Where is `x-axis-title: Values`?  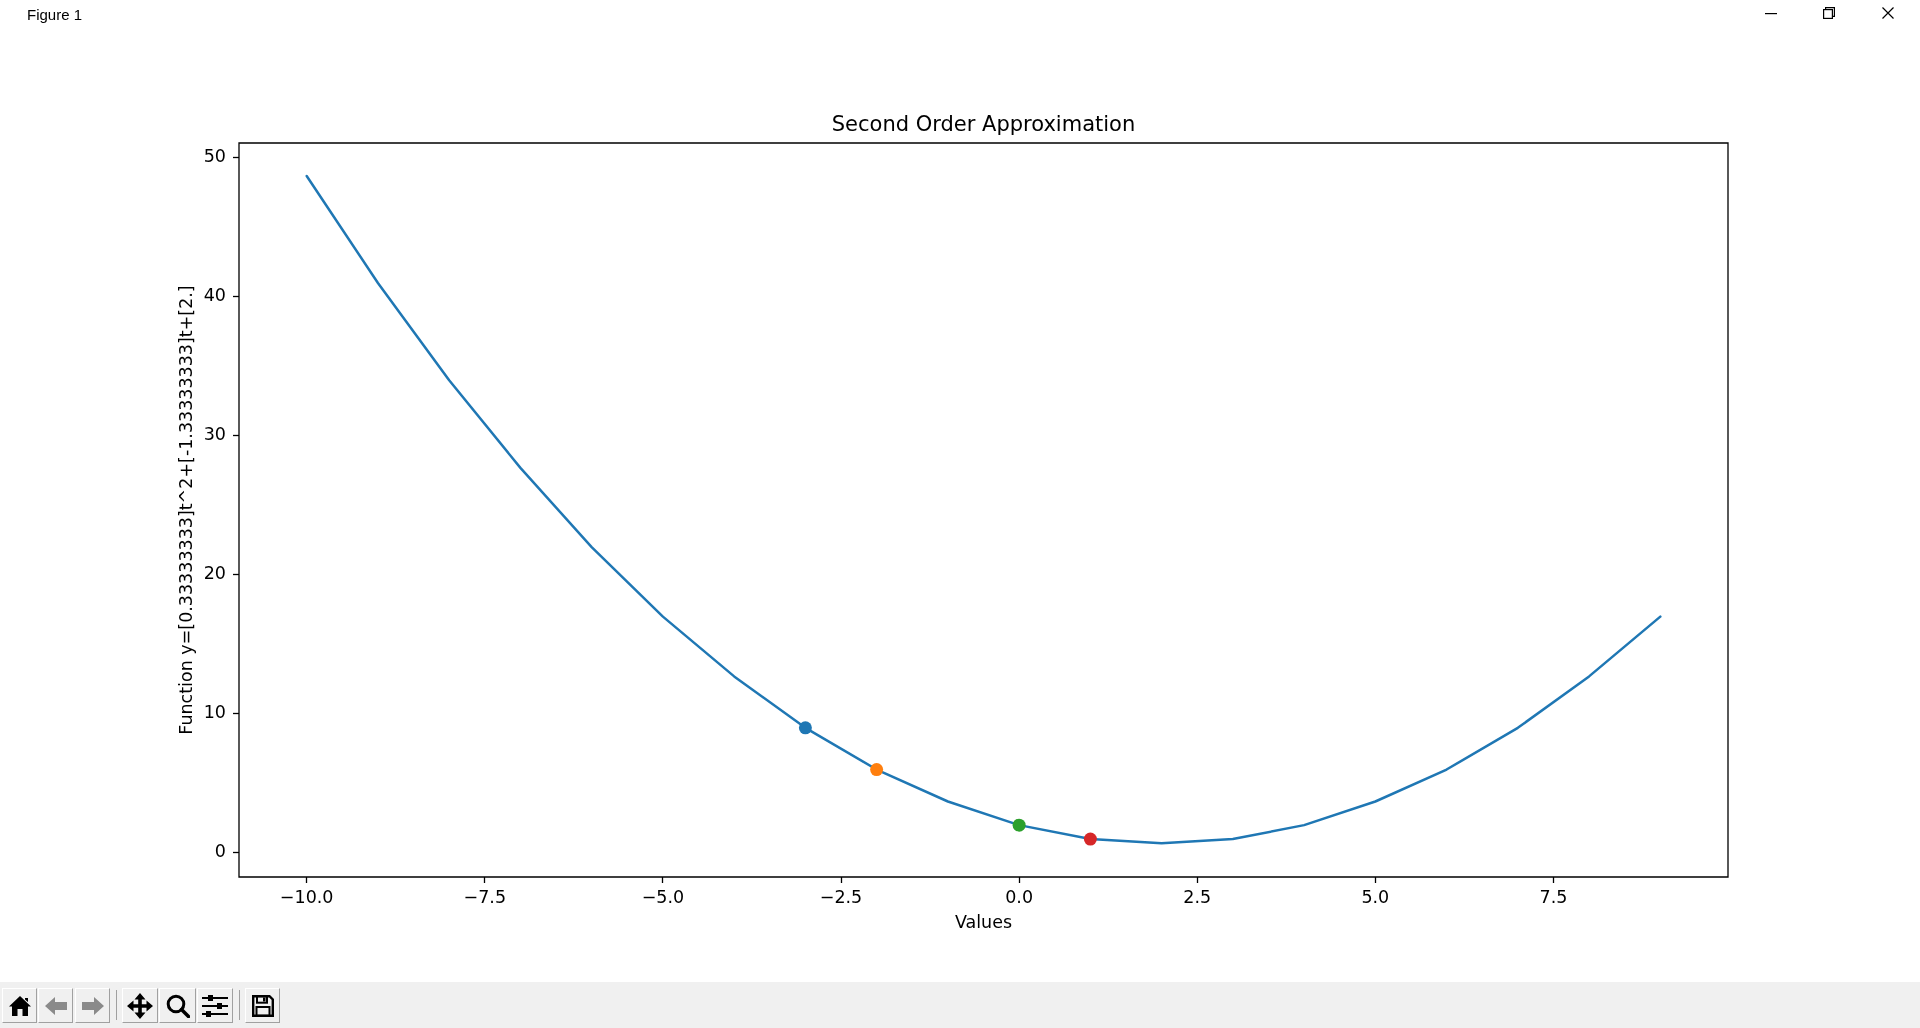
x-axis-title: Values is located at coordinates (983, 922).